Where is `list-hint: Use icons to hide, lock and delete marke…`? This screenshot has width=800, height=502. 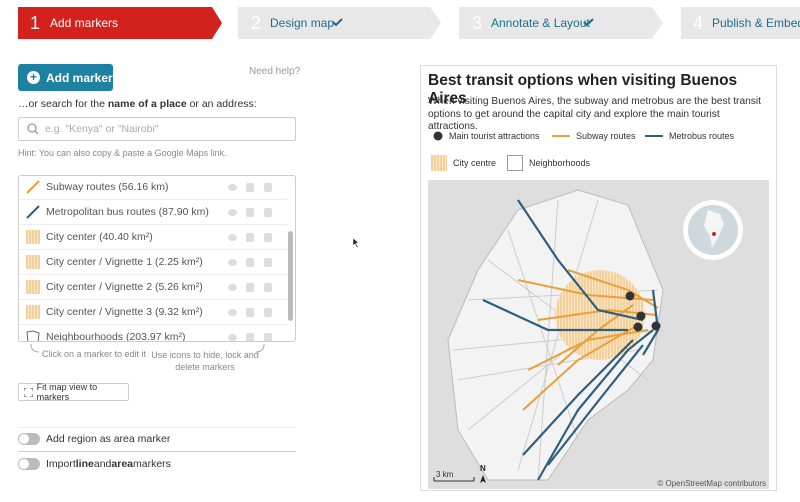
list-hint: Use icons to hide, lock and delete marke… is located at coordinates (205, 361).